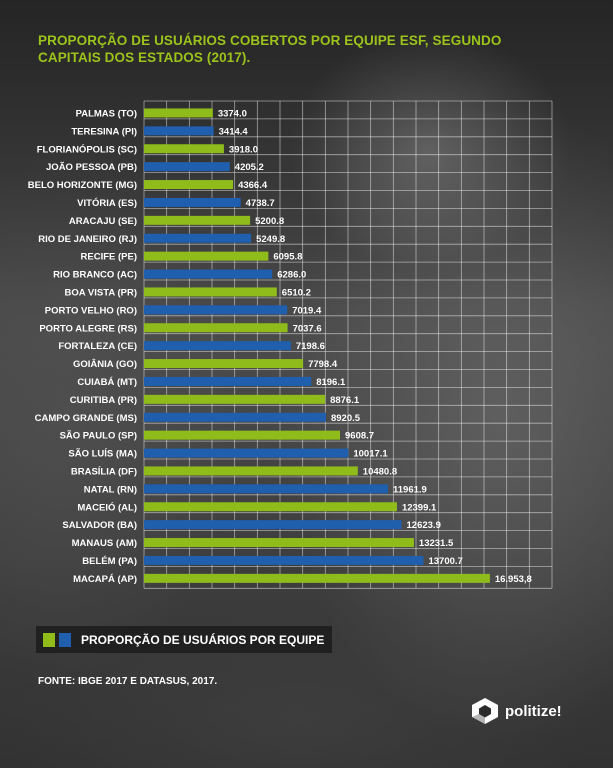 The width and height of the screenshot is (613, 768). I want to click on value-label: 8196.1, so click(331, 382).